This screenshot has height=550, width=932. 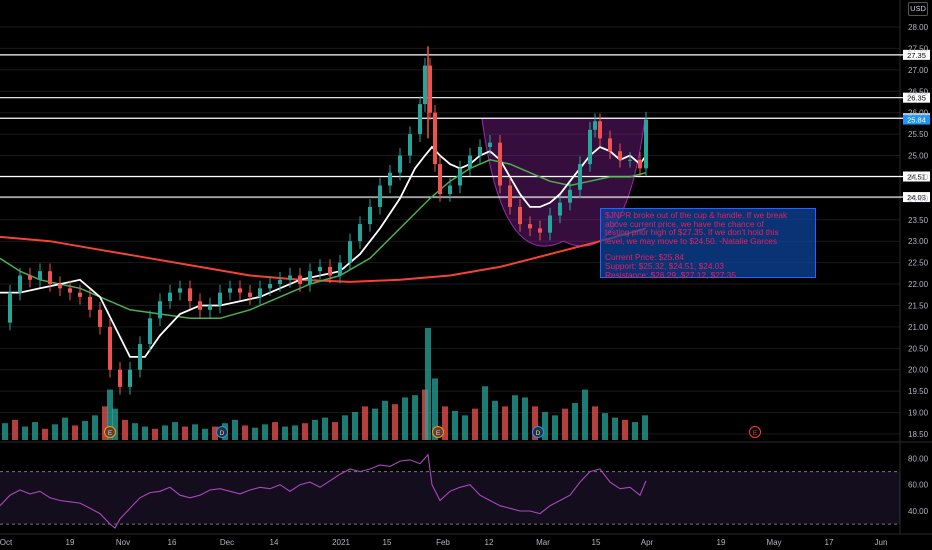 What do you see at coordinates (916, 98) in the screenshot?
I see `level-tag-label: 26.35` at bounding box center [916, 98].